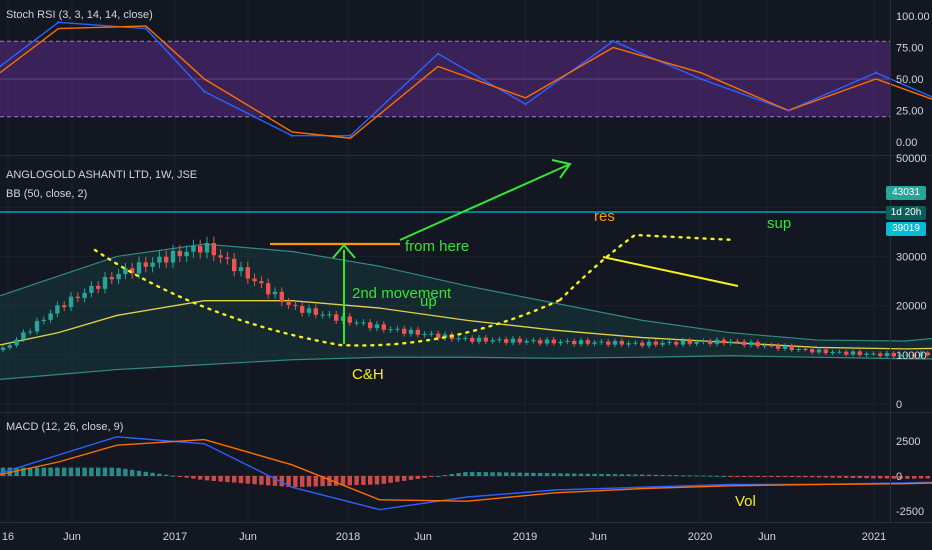 The width and height of the screenshot is (932, 550). I want to click on stoch-axis-tick: 75.00, so click(910, 49).